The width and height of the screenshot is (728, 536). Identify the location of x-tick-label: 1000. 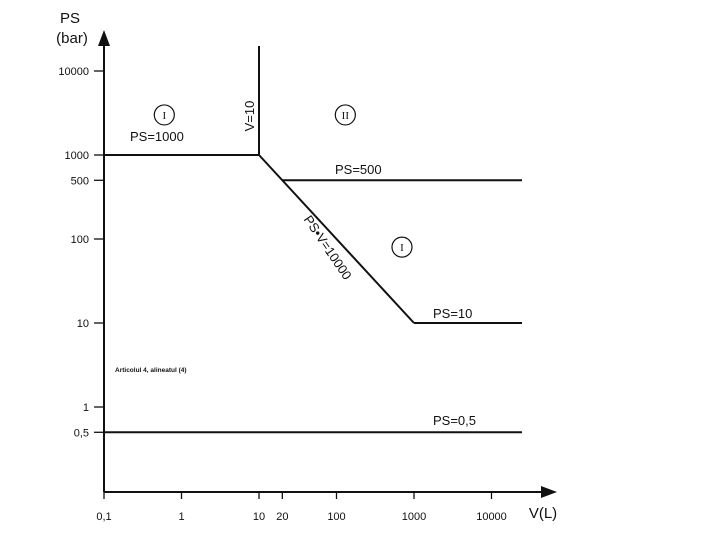
(414, 517).